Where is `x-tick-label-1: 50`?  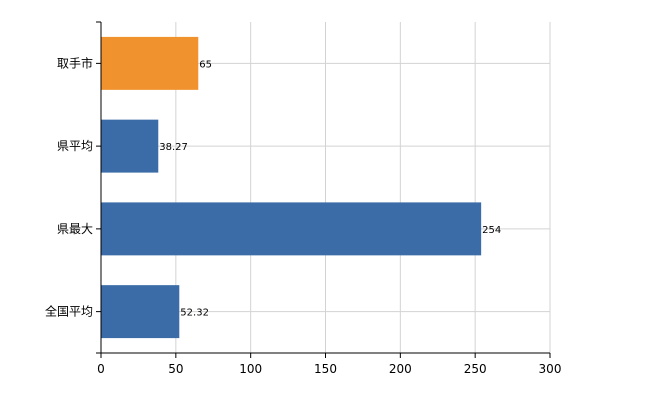
x-tick-label-1: 50 is located at coordinates (175, 369).